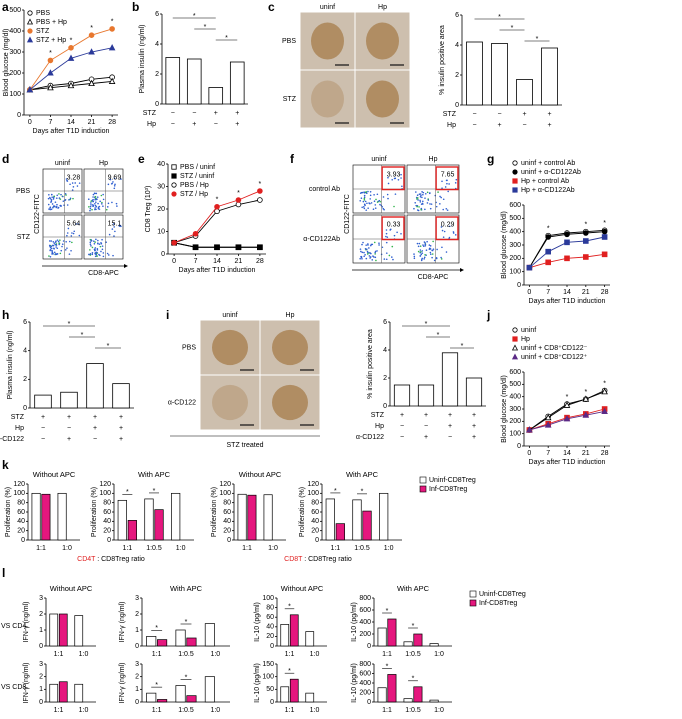  I want to click on row-label: STZ, so click(290, 99).